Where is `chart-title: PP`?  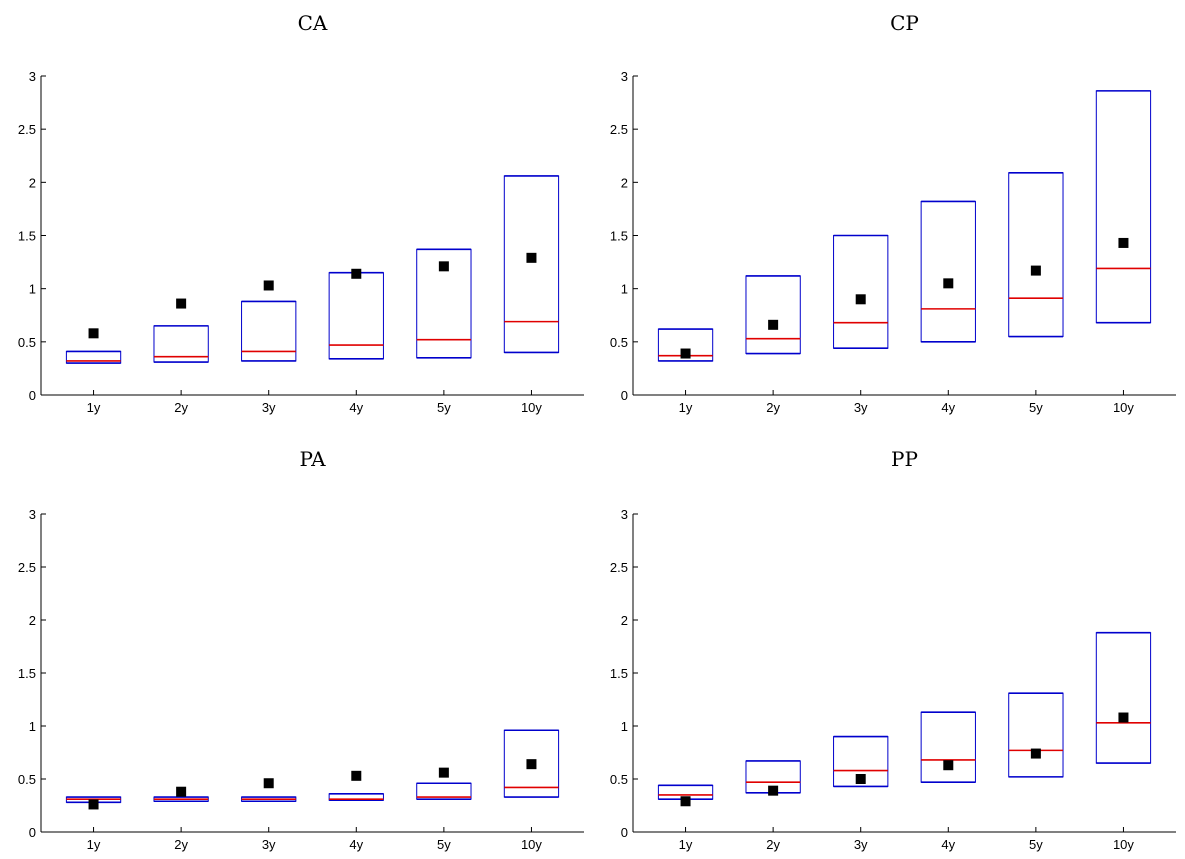
chart-title: PP is located at coordinates (904, 459).